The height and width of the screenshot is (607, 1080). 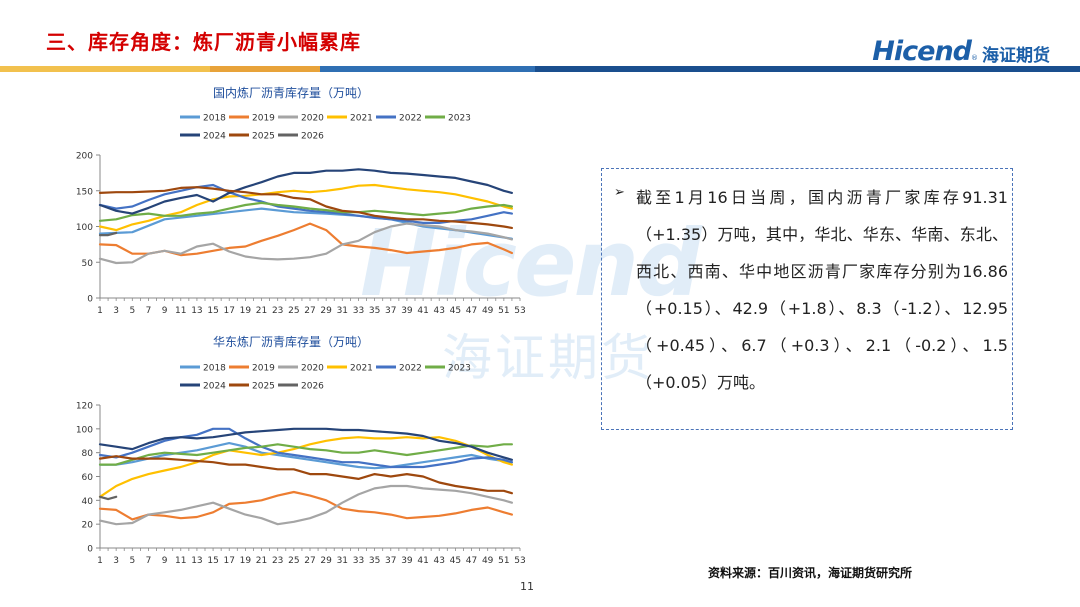 What do you see at coordinates (312, 137) in the screenshot?
I see `chart-1-legend-label-2026: 2026` at bounding box center [312, 137].